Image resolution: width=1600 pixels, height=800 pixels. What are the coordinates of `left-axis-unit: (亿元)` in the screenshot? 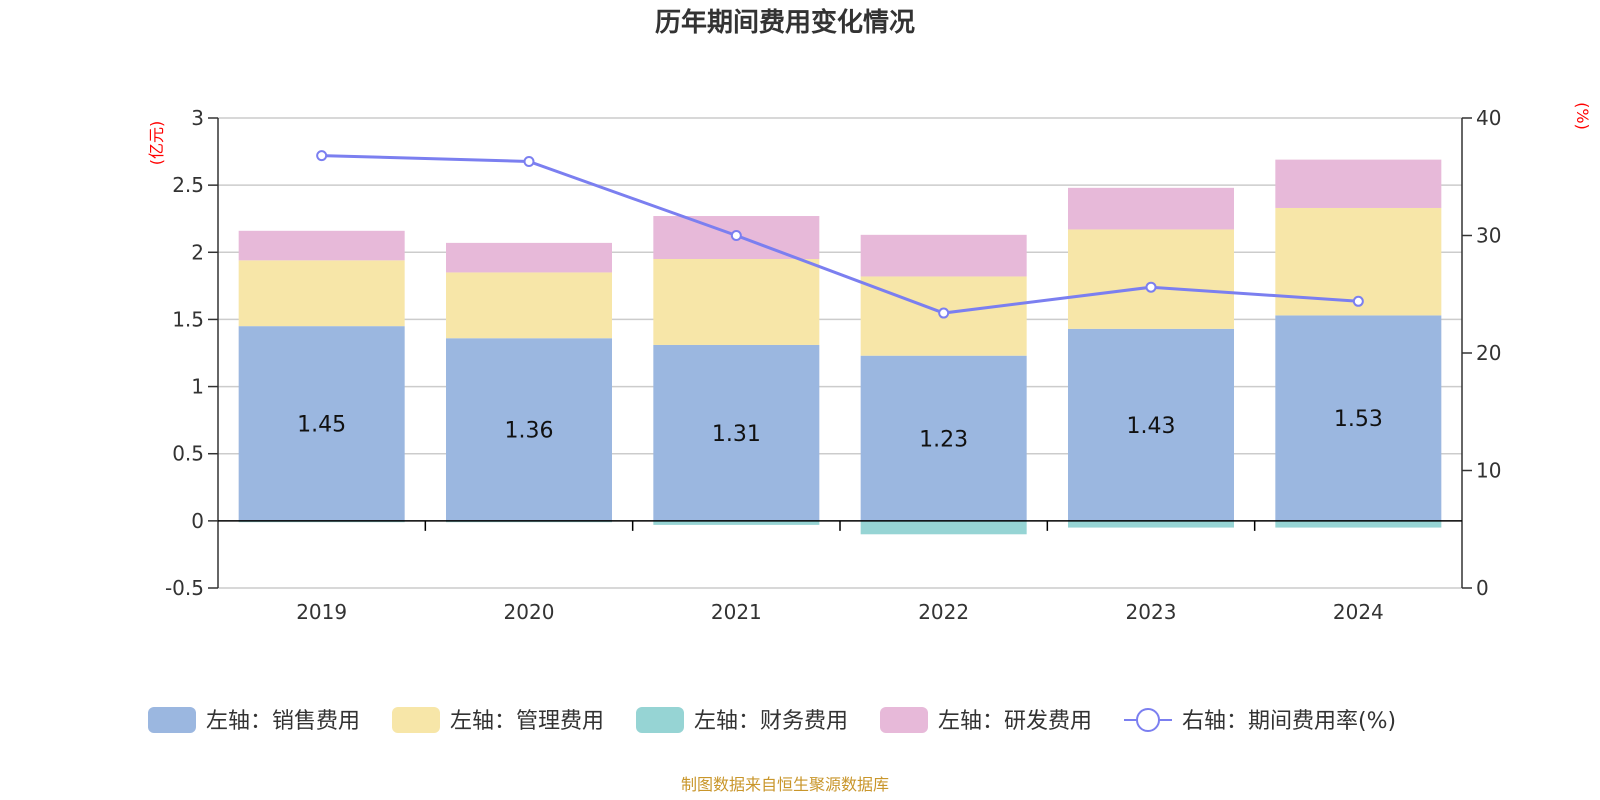 It's located at (156, 143).